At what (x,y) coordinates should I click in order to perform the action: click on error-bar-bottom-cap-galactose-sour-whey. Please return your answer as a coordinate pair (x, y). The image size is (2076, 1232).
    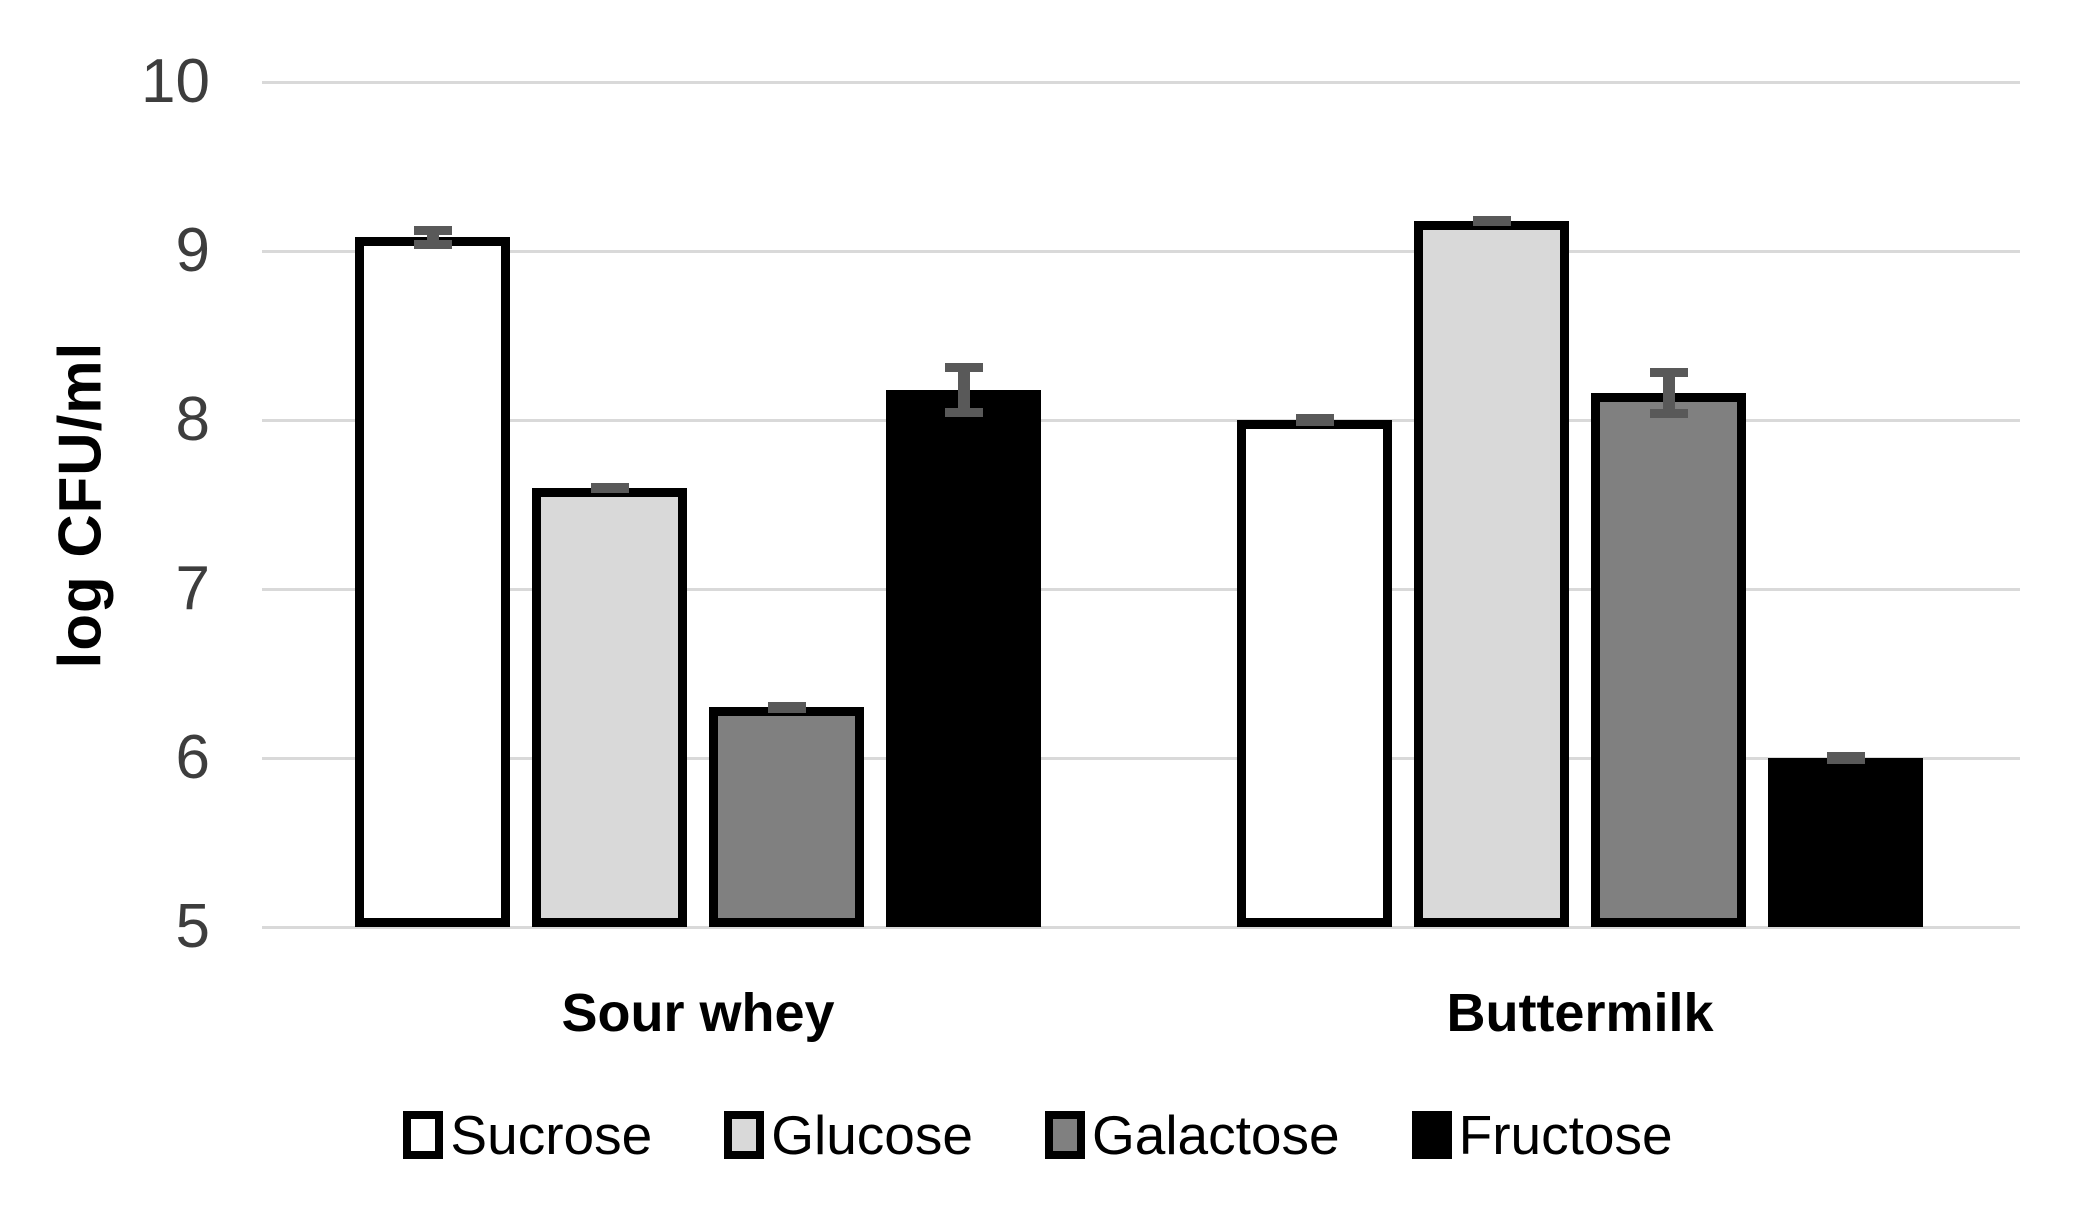
    Looking at the image, I should click on (786, 706).